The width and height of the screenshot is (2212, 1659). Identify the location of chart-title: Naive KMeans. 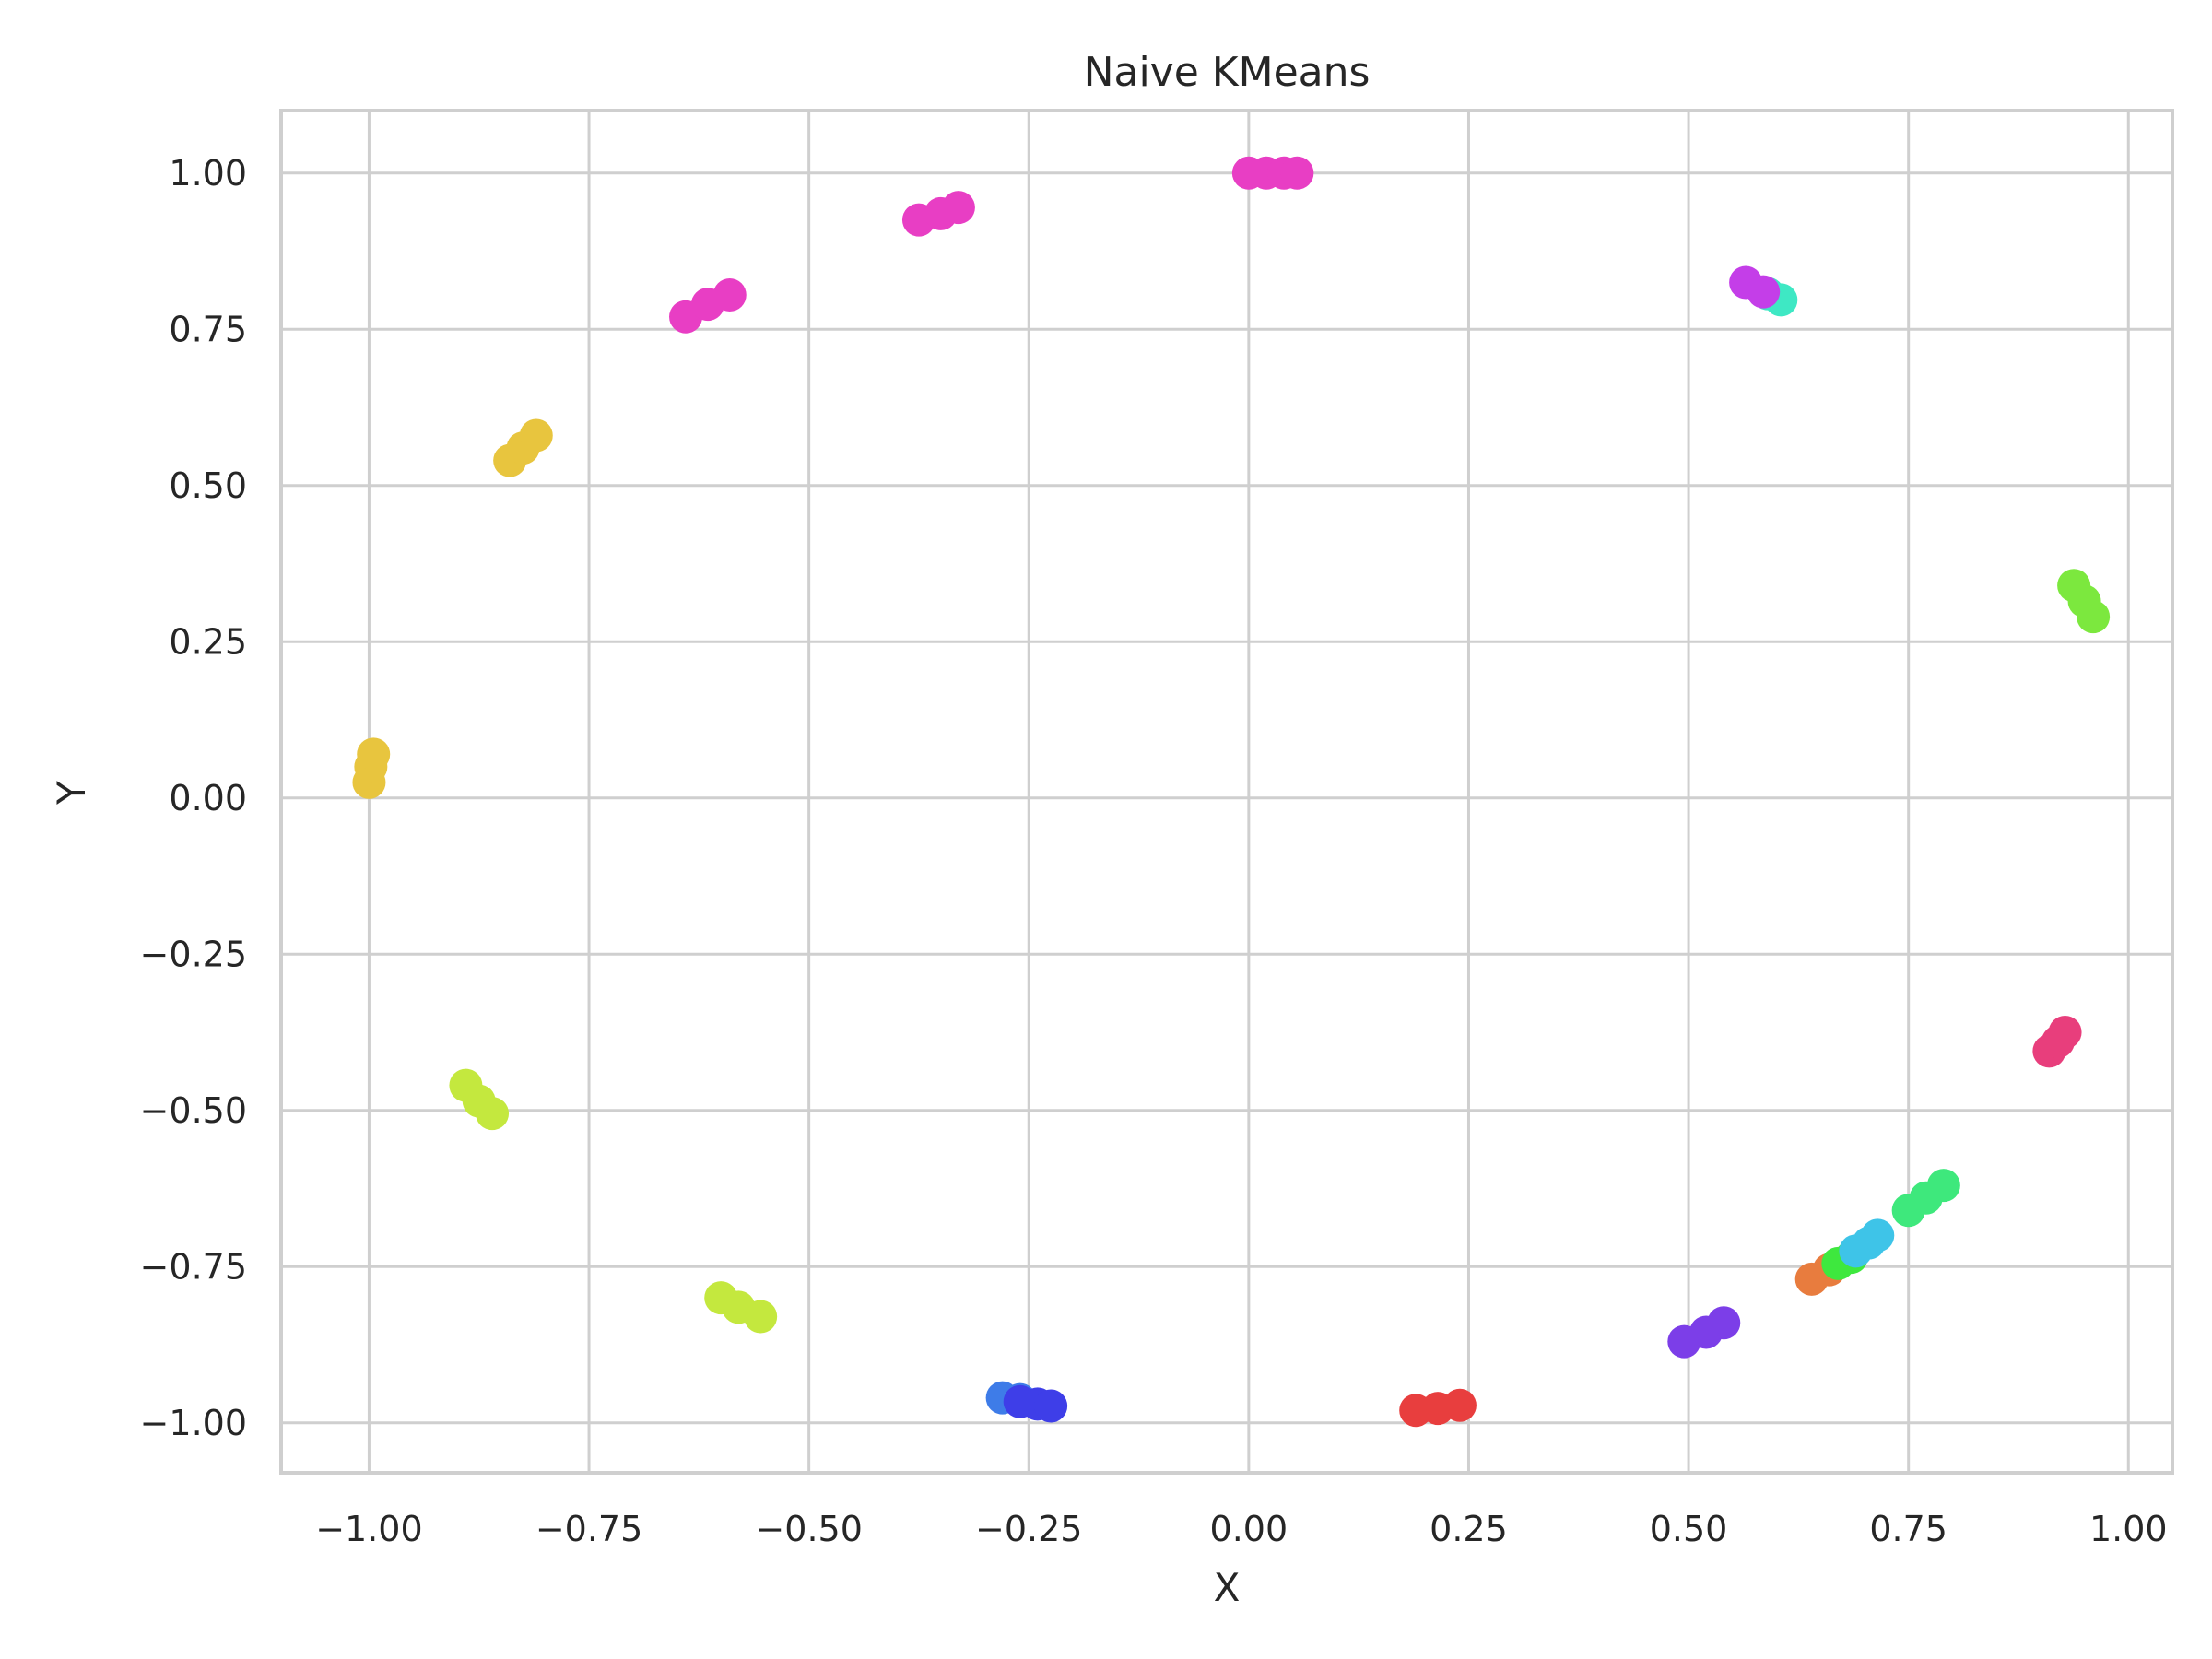
(1227, 72).